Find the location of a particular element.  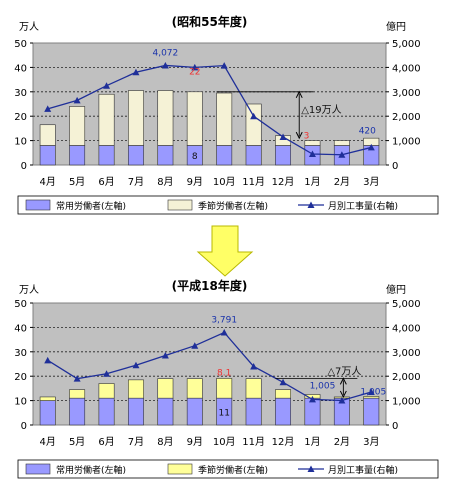

chart-title: (昭和55年度) is located at coordinates (210, 21).